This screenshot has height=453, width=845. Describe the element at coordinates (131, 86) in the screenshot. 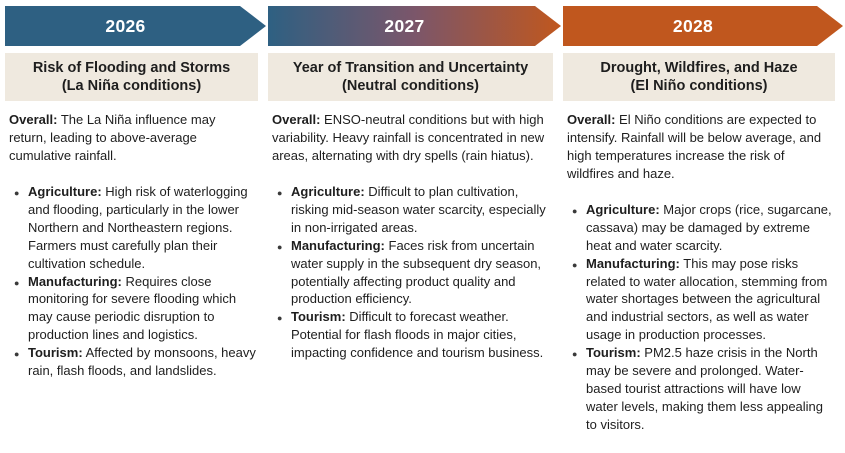

I see `subtitle-line2: (La Niña conditions)` at that location.